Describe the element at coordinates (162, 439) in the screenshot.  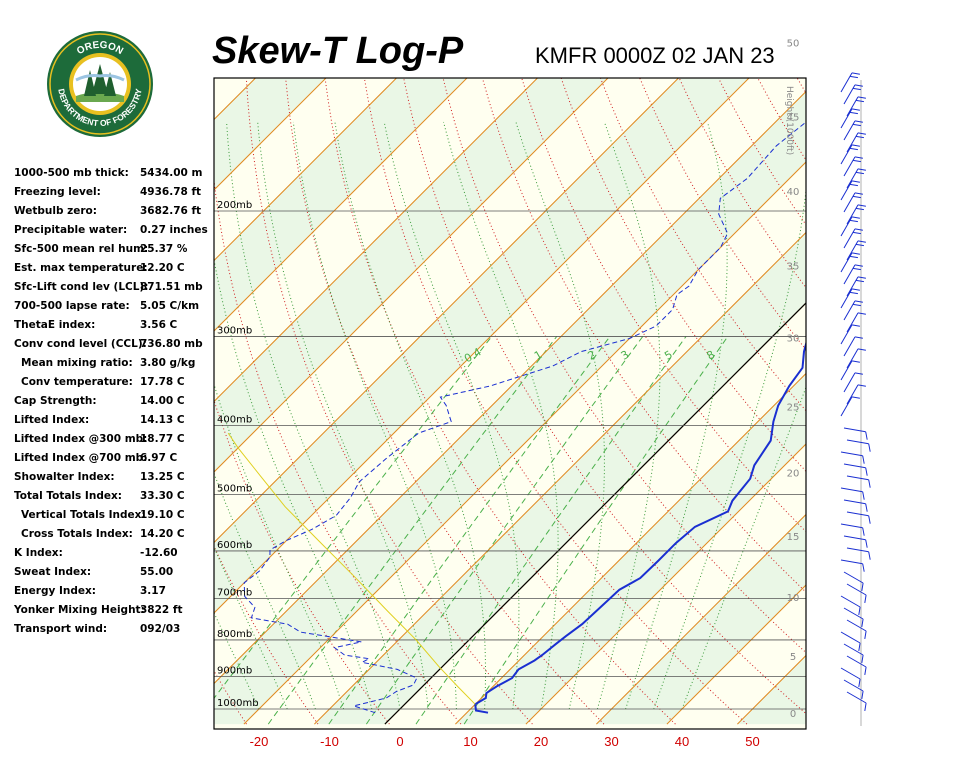
I see `index-value: 18.77 C` at that location.